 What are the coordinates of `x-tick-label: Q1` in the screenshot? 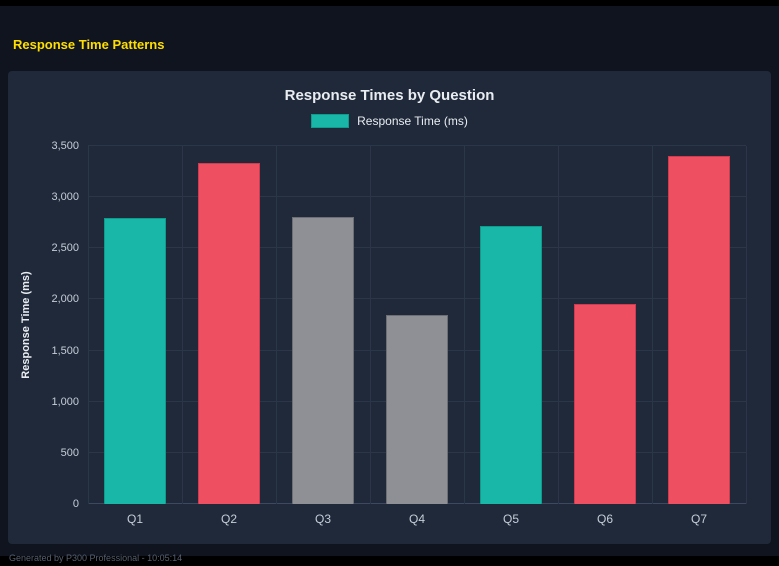 It's located at (134, 519).